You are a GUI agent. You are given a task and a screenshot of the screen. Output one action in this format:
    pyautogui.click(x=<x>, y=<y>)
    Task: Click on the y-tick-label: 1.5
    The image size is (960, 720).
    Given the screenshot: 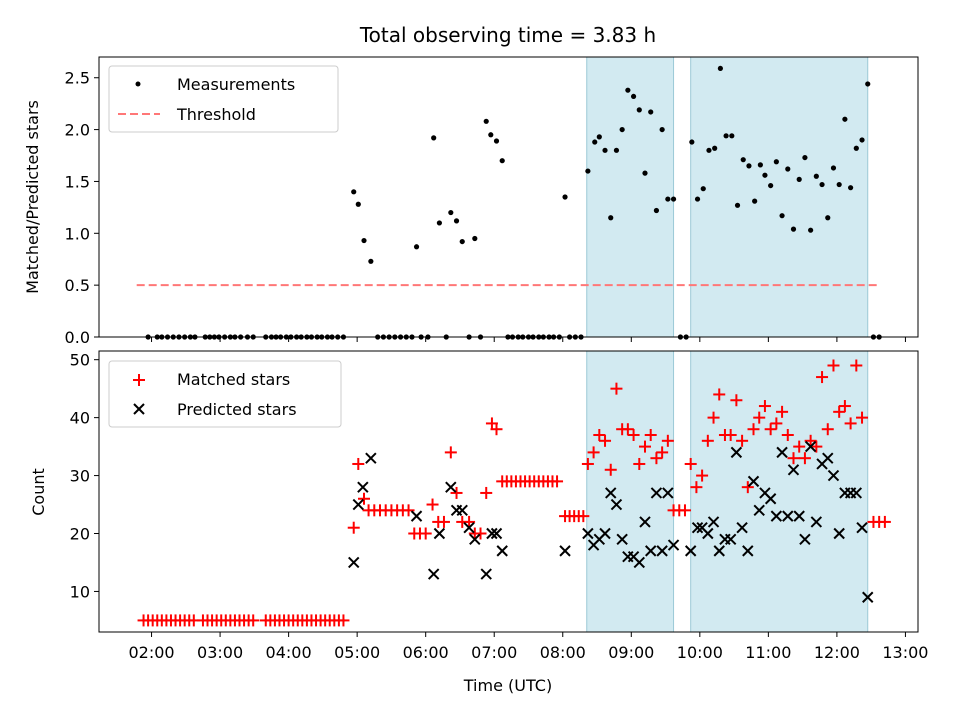 What is the action you would take?
    pyautogui.click(x=77, y=181)
    